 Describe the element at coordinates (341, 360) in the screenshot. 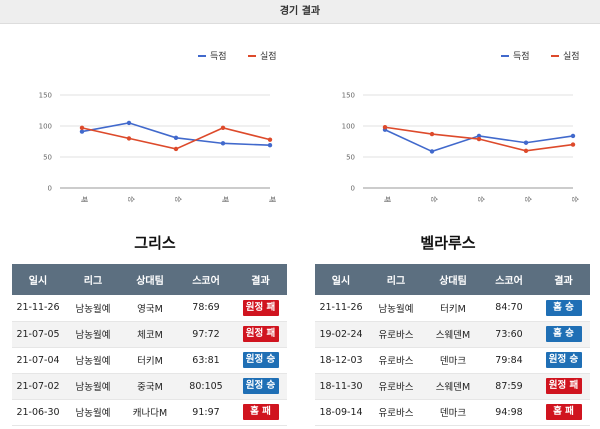

I see `cell-date: 18-12-03` at that location.